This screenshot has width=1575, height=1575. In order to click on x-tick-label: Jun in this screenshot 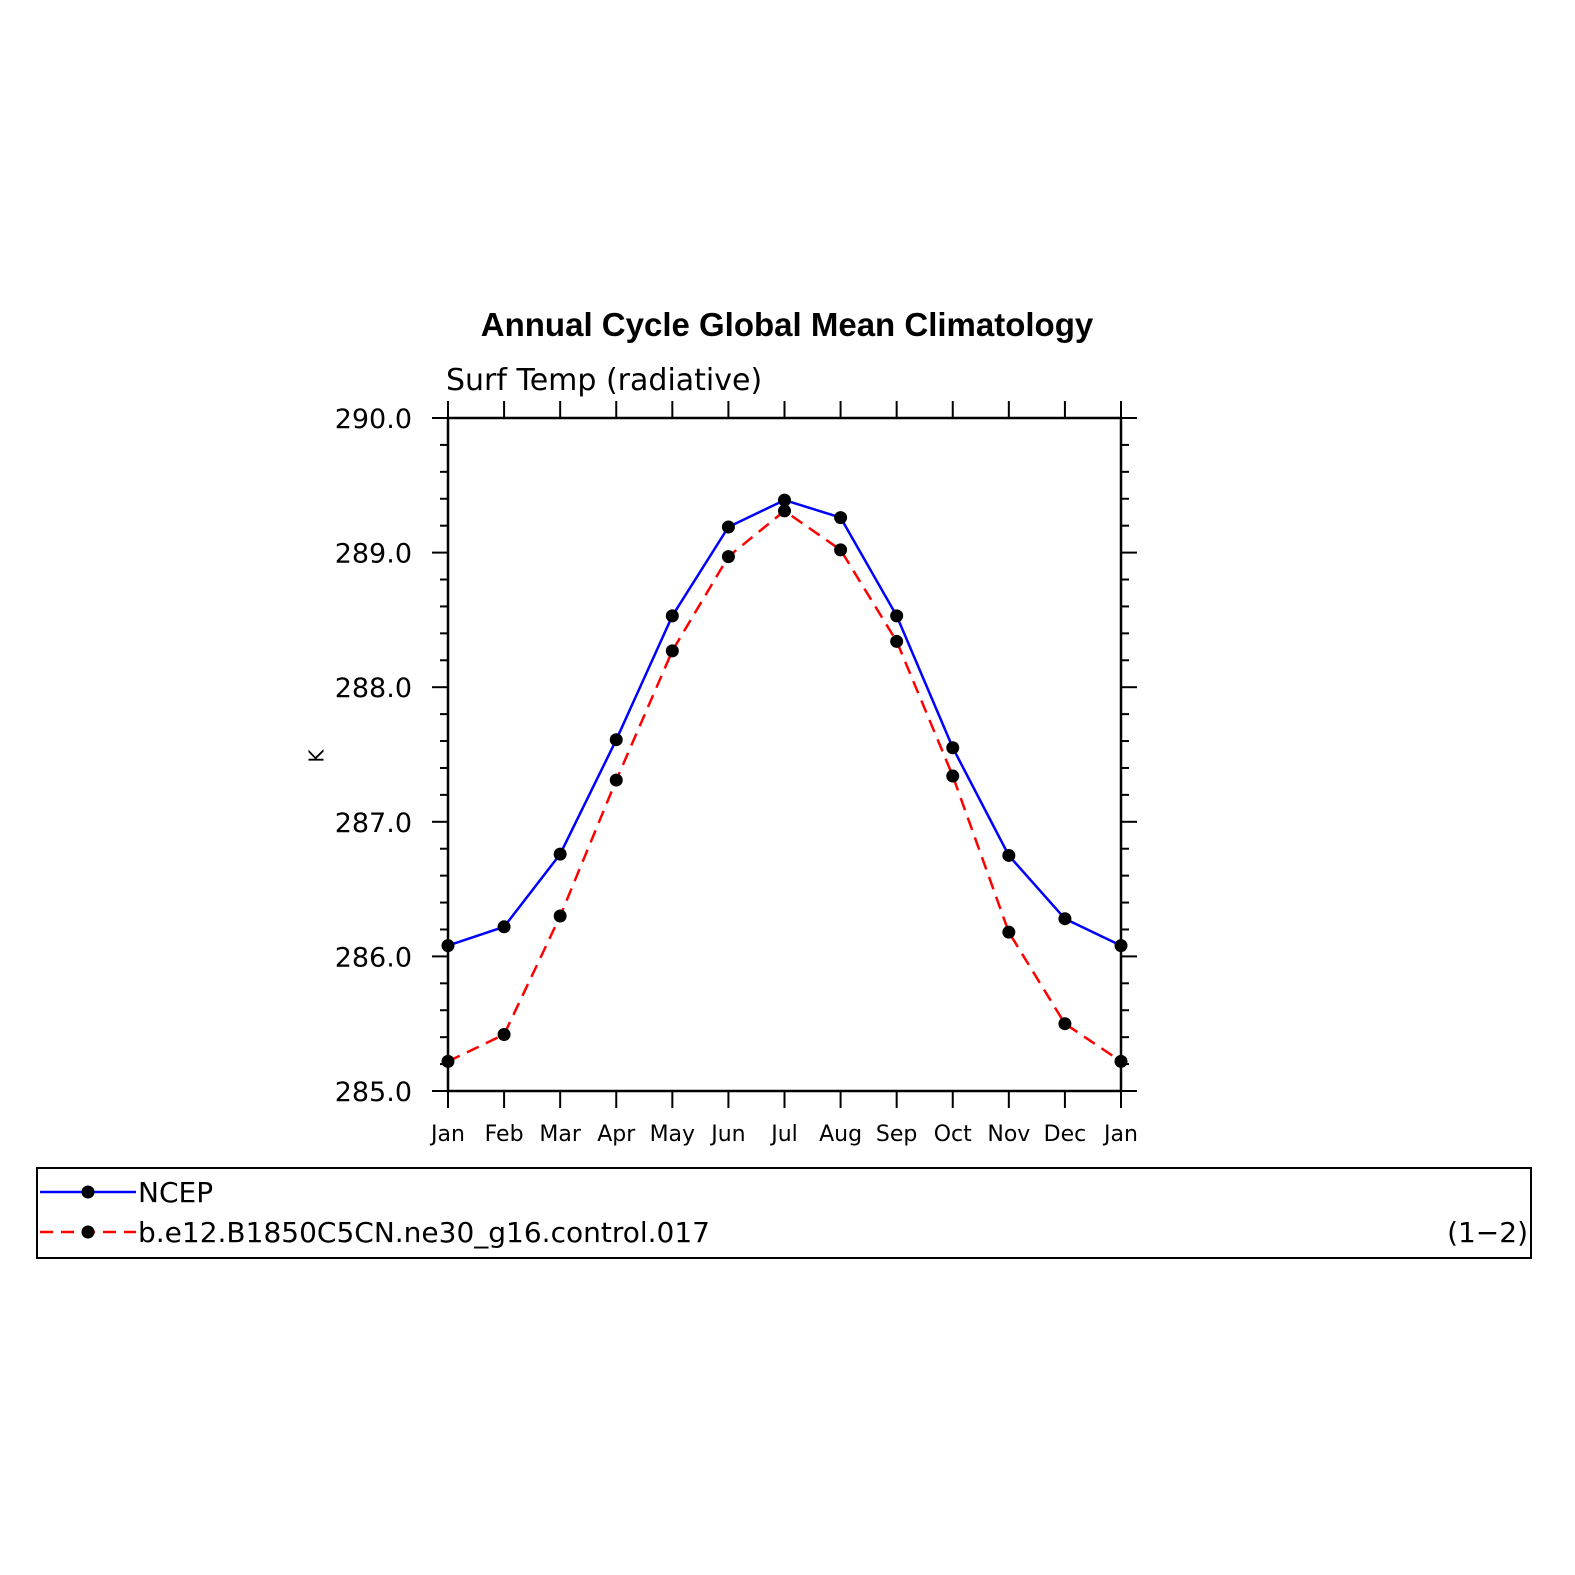, I will do `click(727, 1134)`.